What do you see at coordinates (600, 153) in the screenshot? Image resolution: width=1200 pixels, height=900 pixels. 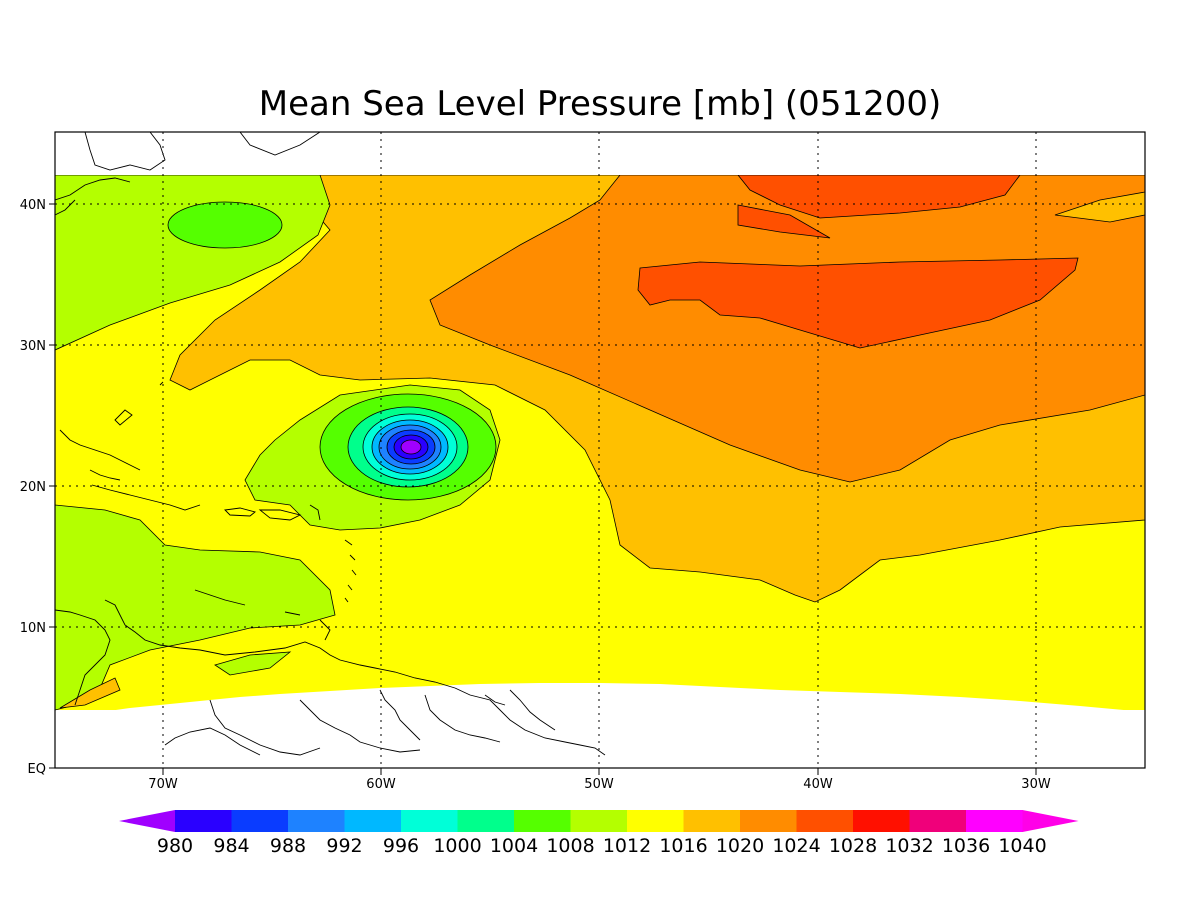 I see `nodata-mask-north` at bounding box center [600, 153].